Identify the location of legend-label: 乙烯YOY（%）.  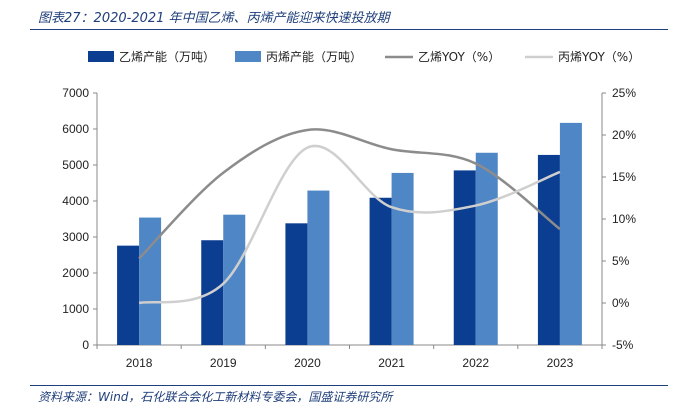
(459, 57).